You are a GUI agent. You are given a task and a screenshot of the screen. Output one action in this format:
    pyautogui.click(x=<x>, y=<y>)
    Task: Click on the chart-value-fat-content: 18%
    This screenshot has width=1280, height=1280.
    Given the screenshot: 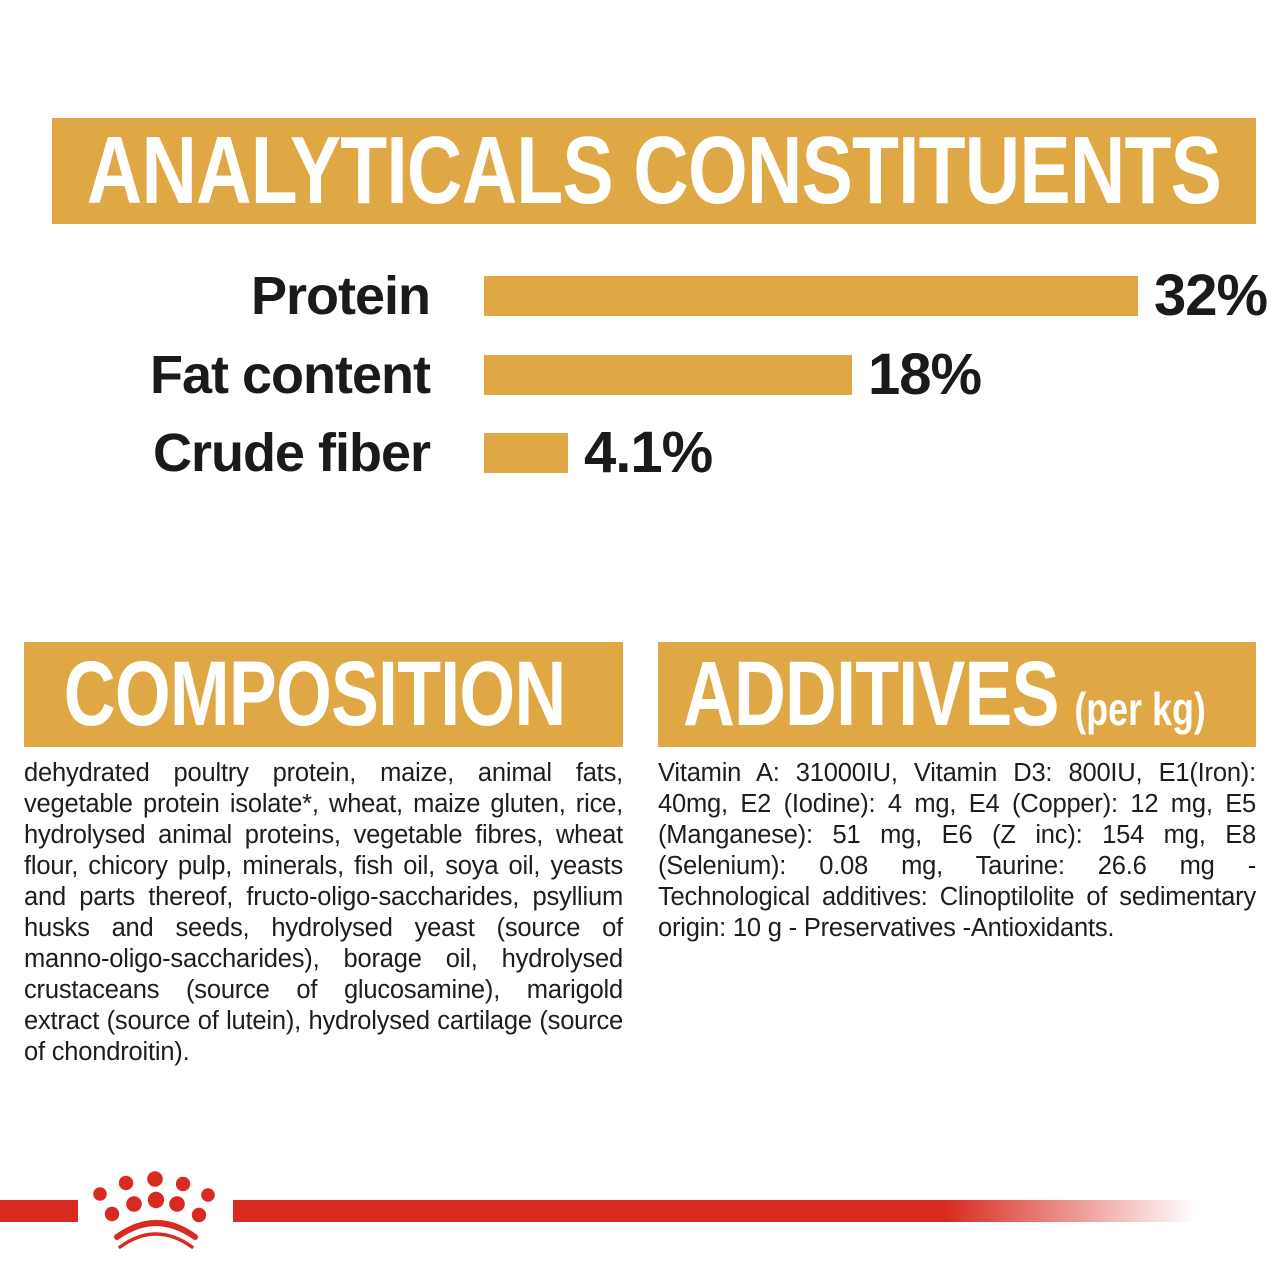 What is the action you would take?
    pyautogui.click(x=925, y=374)
    